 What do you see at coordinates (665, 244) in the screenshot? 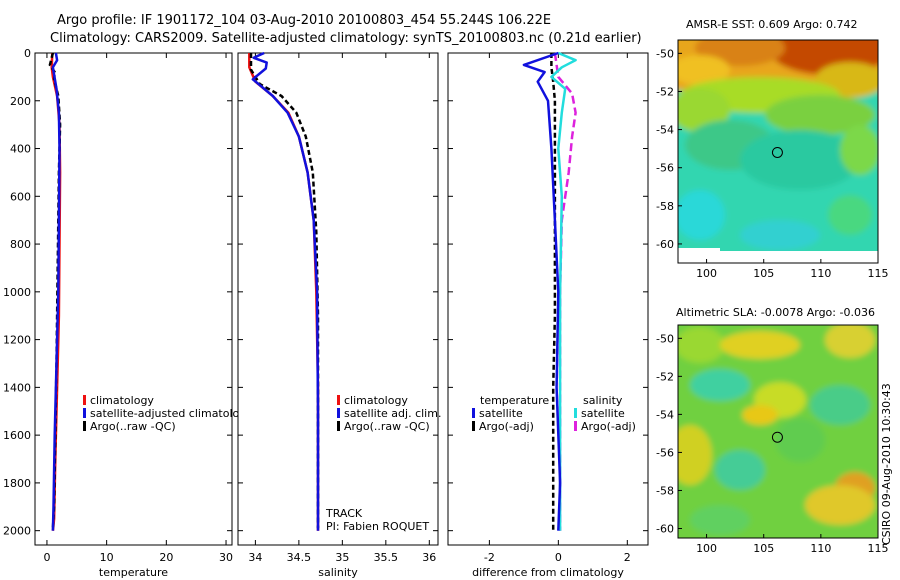
I see `sst-y-tick-label: -60` at bounding box center [665, 244].